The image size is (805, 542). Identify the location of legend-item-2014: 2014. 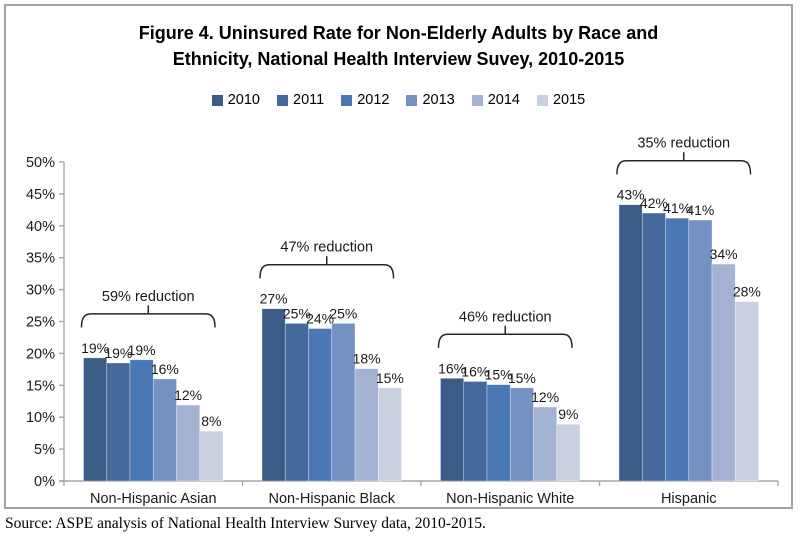
(495, 100).